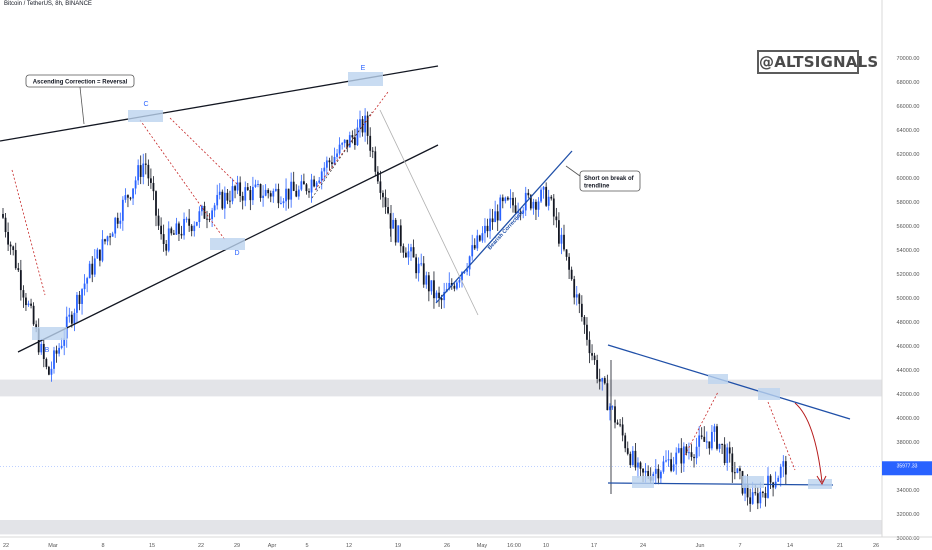  What do you see at coordinates (908, 323) in the screenshot?
I see `y-tick-label: 48000.00` at bounding box center [908, 323].